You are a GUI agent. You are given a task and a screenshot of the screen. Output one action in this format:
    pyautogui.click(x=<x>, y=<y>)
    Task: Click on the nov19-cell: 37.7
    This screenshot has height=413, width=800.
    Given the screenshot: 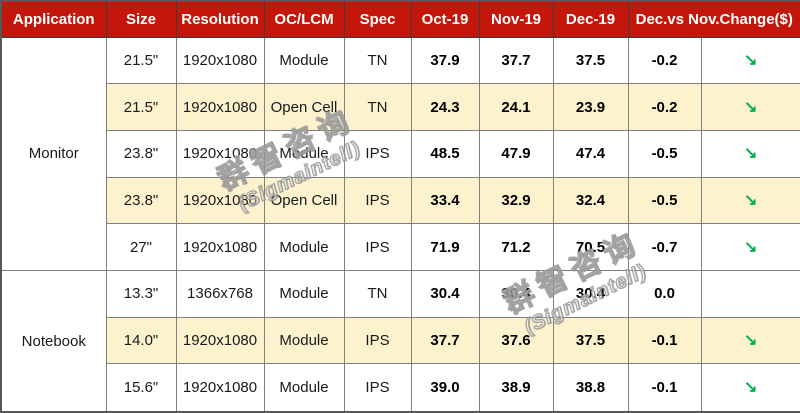 What is the action you would take?
    pyautogui.click(x=516, y=60)
    